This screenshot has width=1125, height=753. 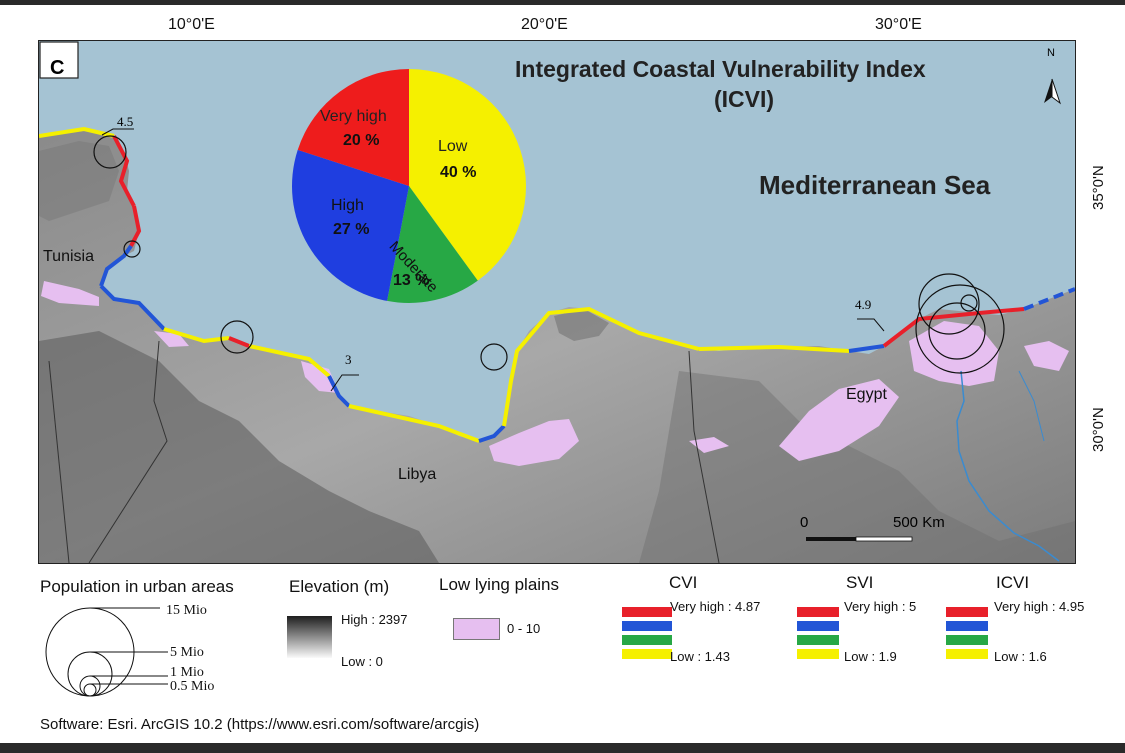 What do you see at coordinates (125, 121) in the screenshot?
I see `callout-value-4-5: 4.5` at bounding box center [125, 121].